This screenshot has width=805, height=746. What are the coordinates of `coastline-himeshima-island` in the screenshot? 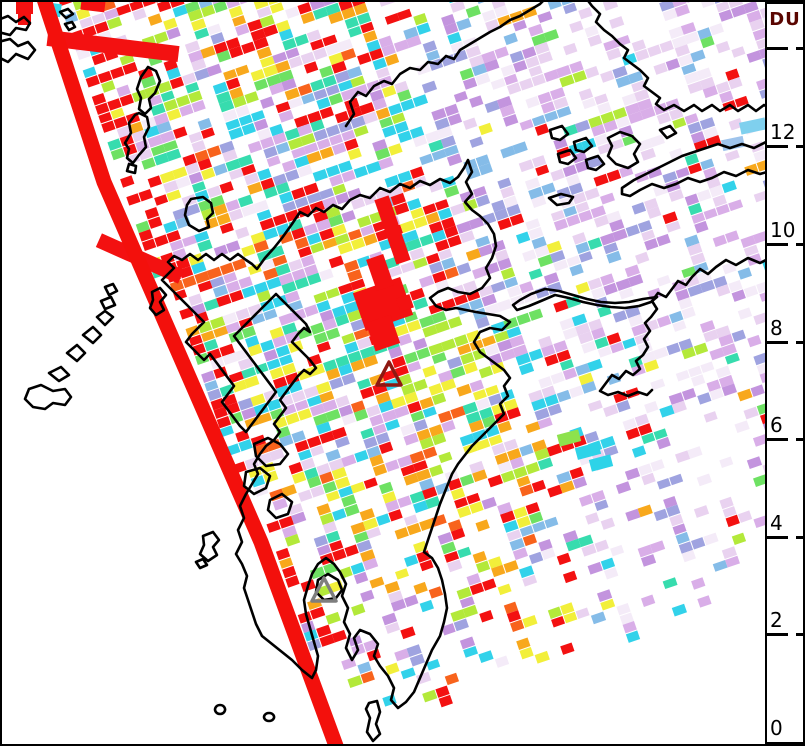 It's located at (561, 199).